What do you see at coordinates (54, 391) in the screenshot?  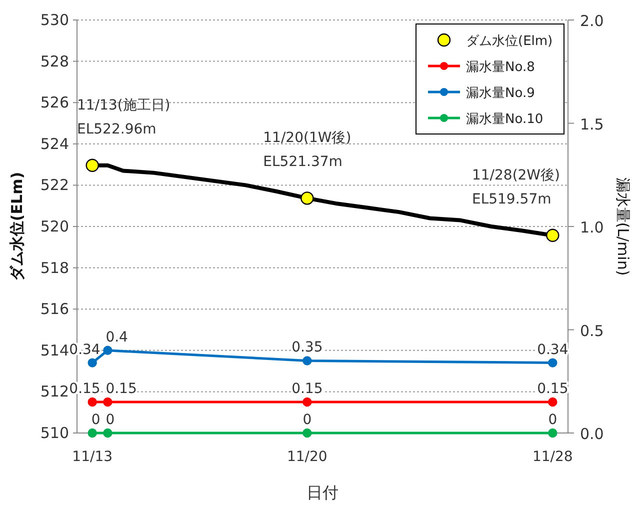 I see `y-tick-label: 512` at bounding box center [54, 391].